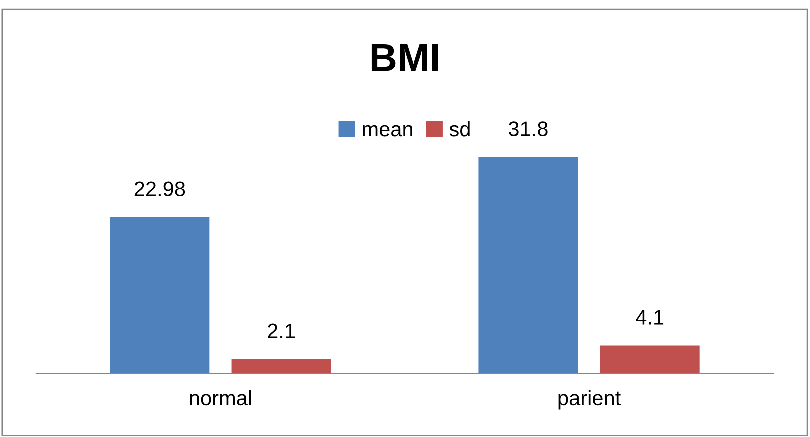  Describe the element at coordinates (281, 331) in the screenshot. I see `data-label: 2.1` at that location.